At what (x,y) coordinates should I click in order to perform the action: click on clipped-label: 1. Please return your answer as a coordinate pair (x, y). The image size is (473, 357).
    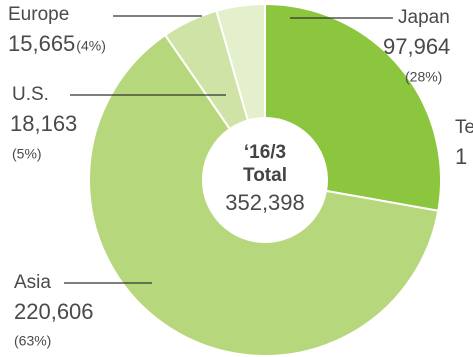
    Looking at the image, I should click on (461, 156).